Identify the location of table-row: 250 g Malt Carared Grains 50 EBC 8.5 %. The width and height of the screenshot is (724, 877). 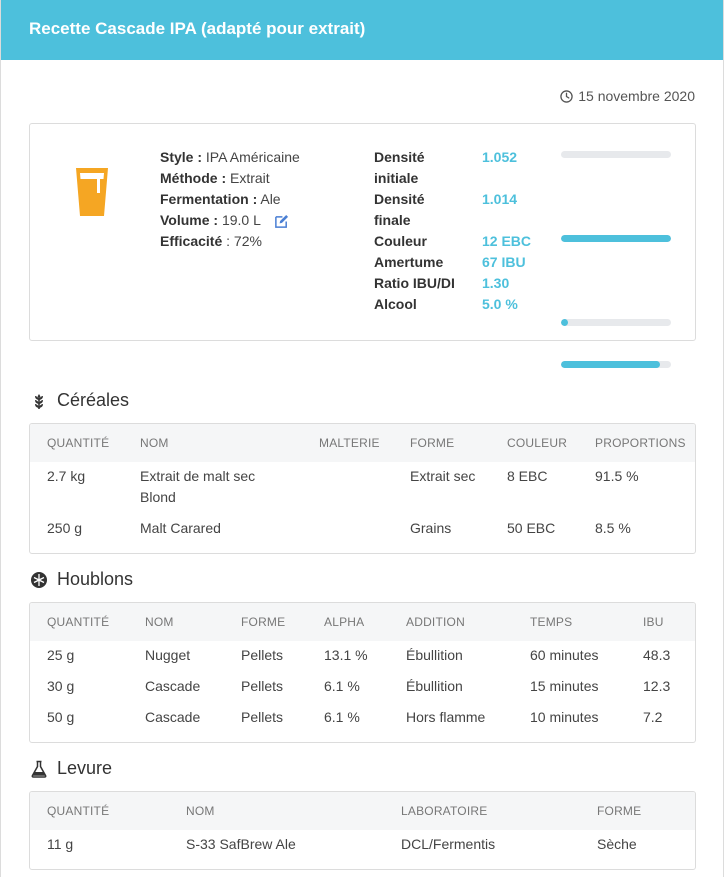
(339, 528).